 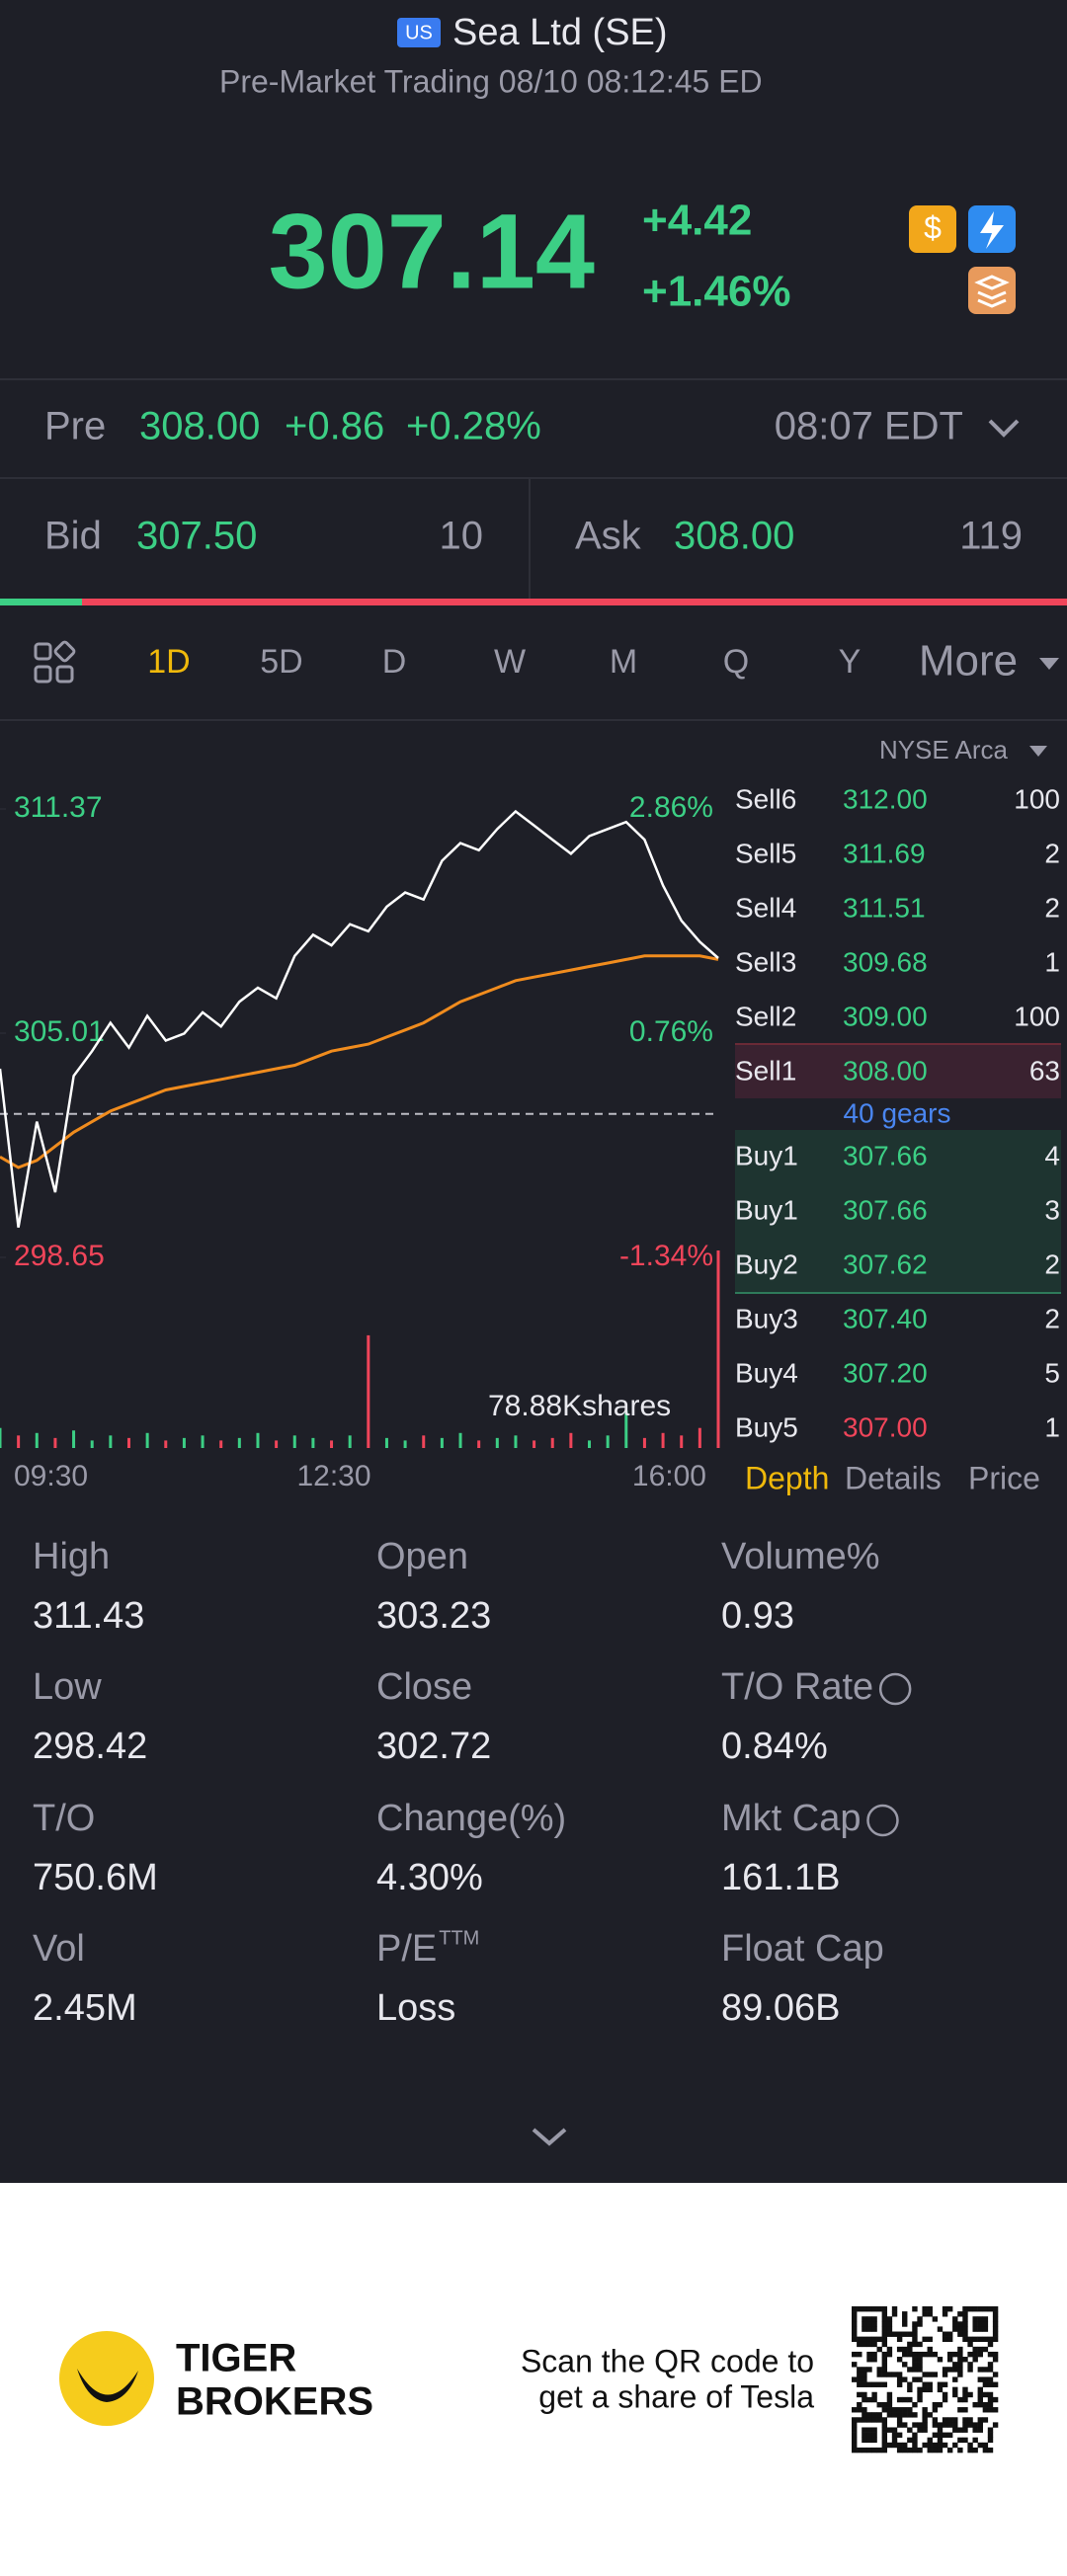 I want to click on bid-strength, so click(x=41, y=602).